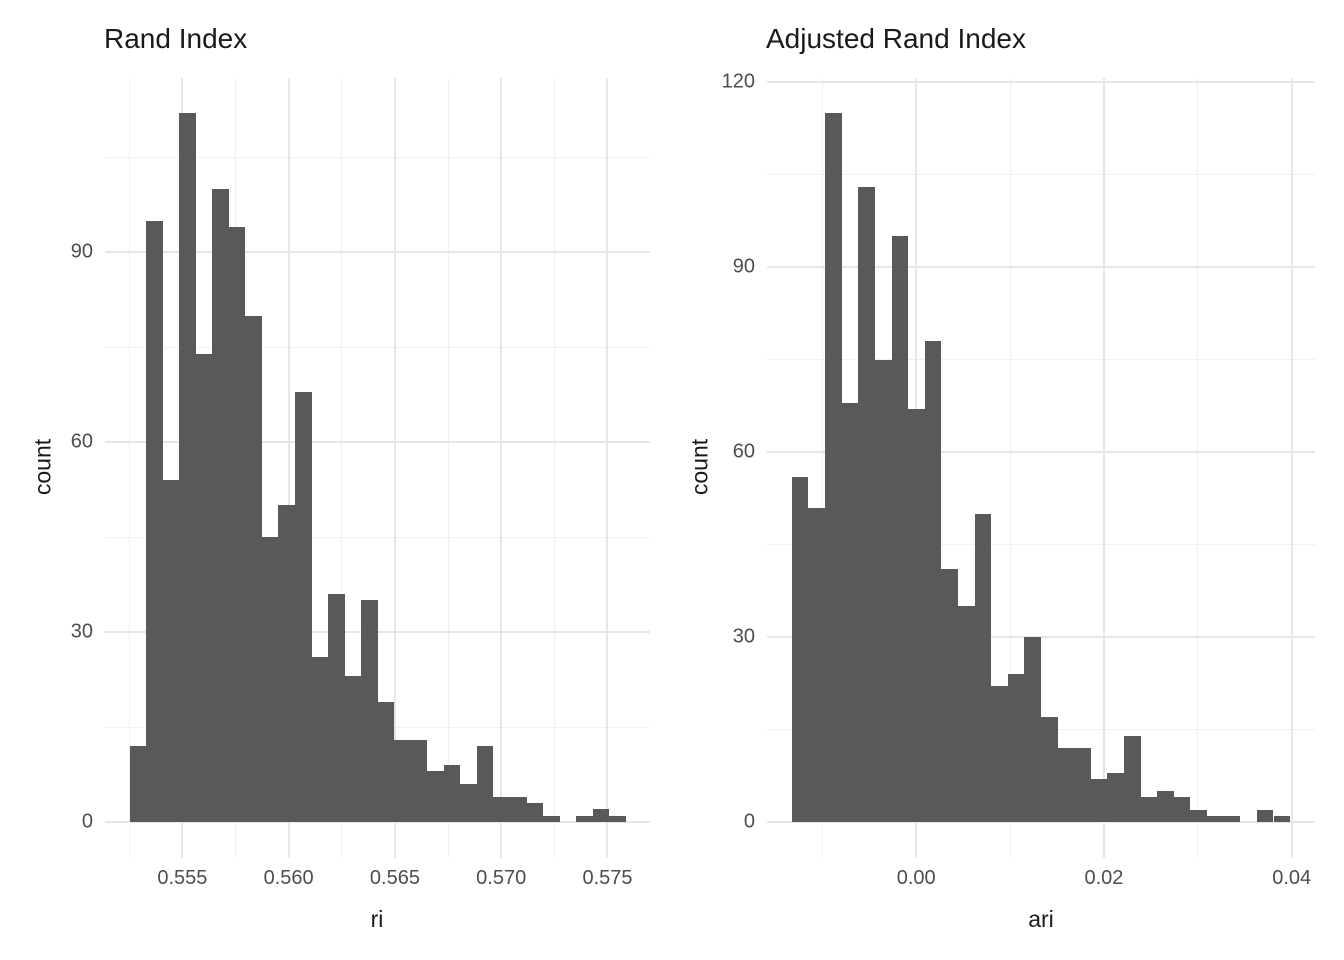 The width and height of the screenshot is (1344, 960). Describe the element at coordinates (738, 81) in the screenshot. I see `y-tick-label: 120` at that location.